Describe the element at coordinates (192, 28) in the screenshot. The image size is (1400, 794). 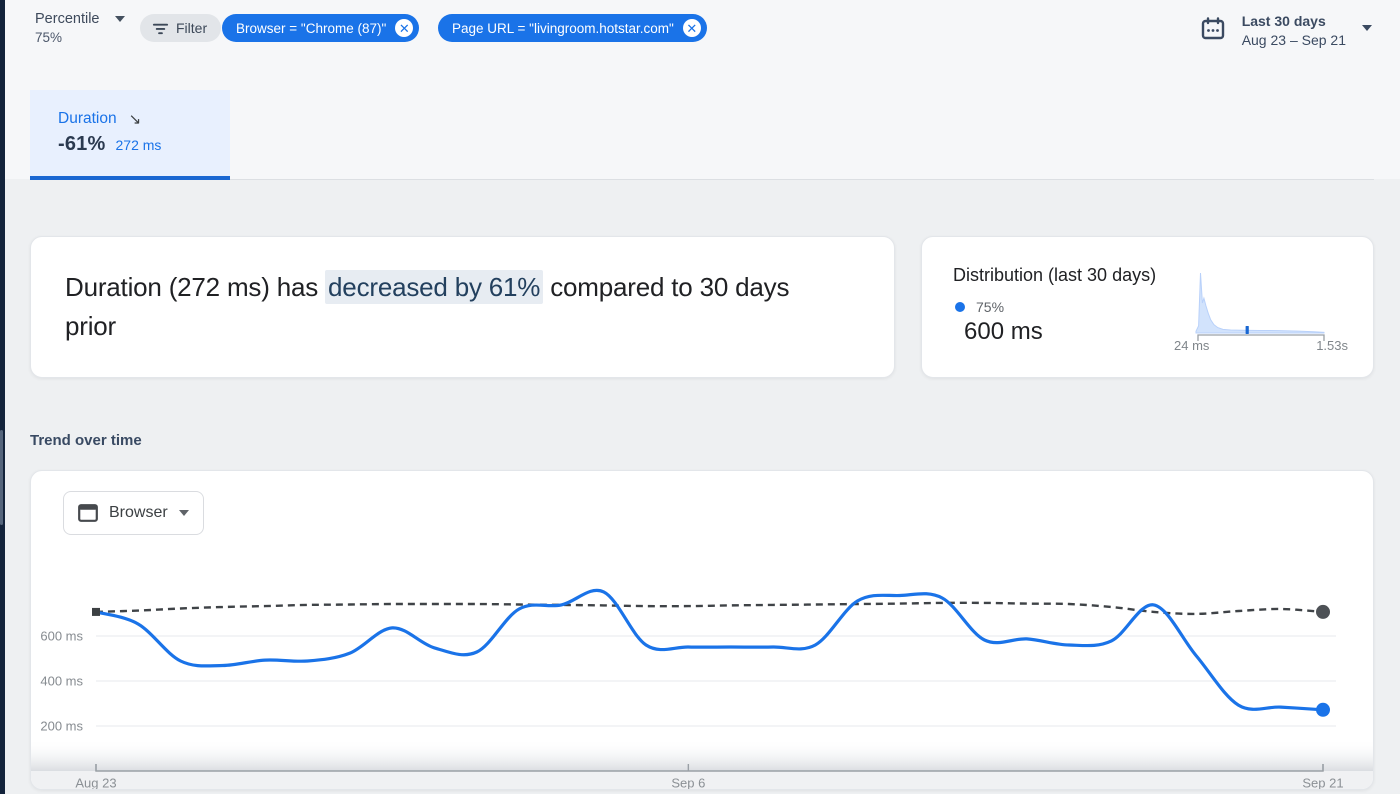
I see `filter-button-label: Filter` at that location.